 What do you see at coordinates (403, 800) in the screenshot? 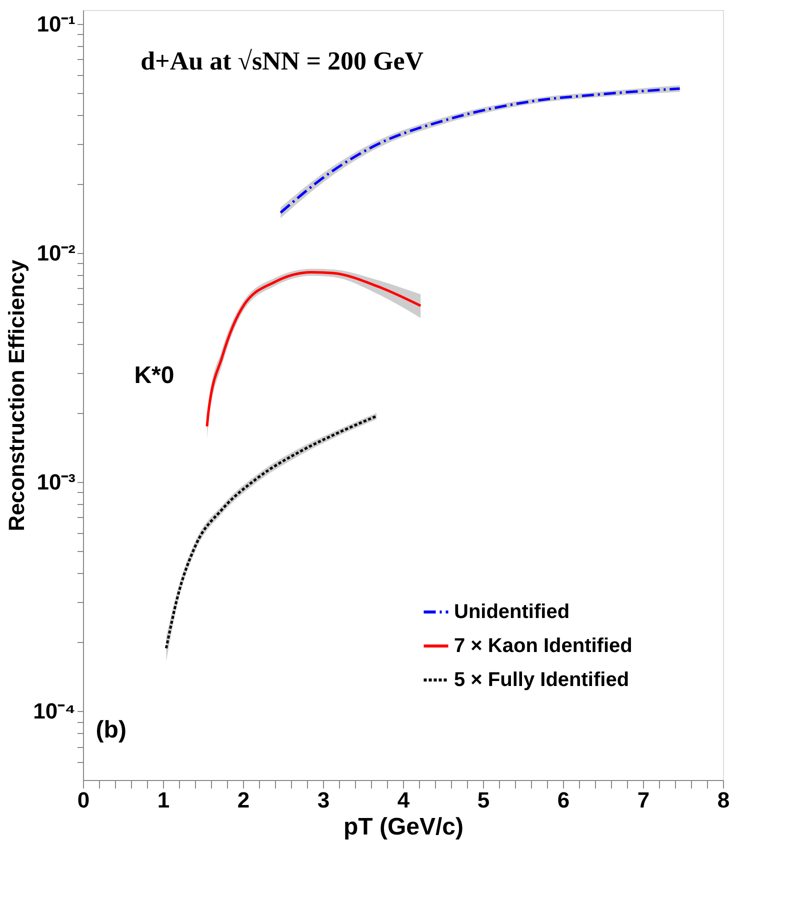
I see `x-tick-label: 4` at bounding box center [403, 800].